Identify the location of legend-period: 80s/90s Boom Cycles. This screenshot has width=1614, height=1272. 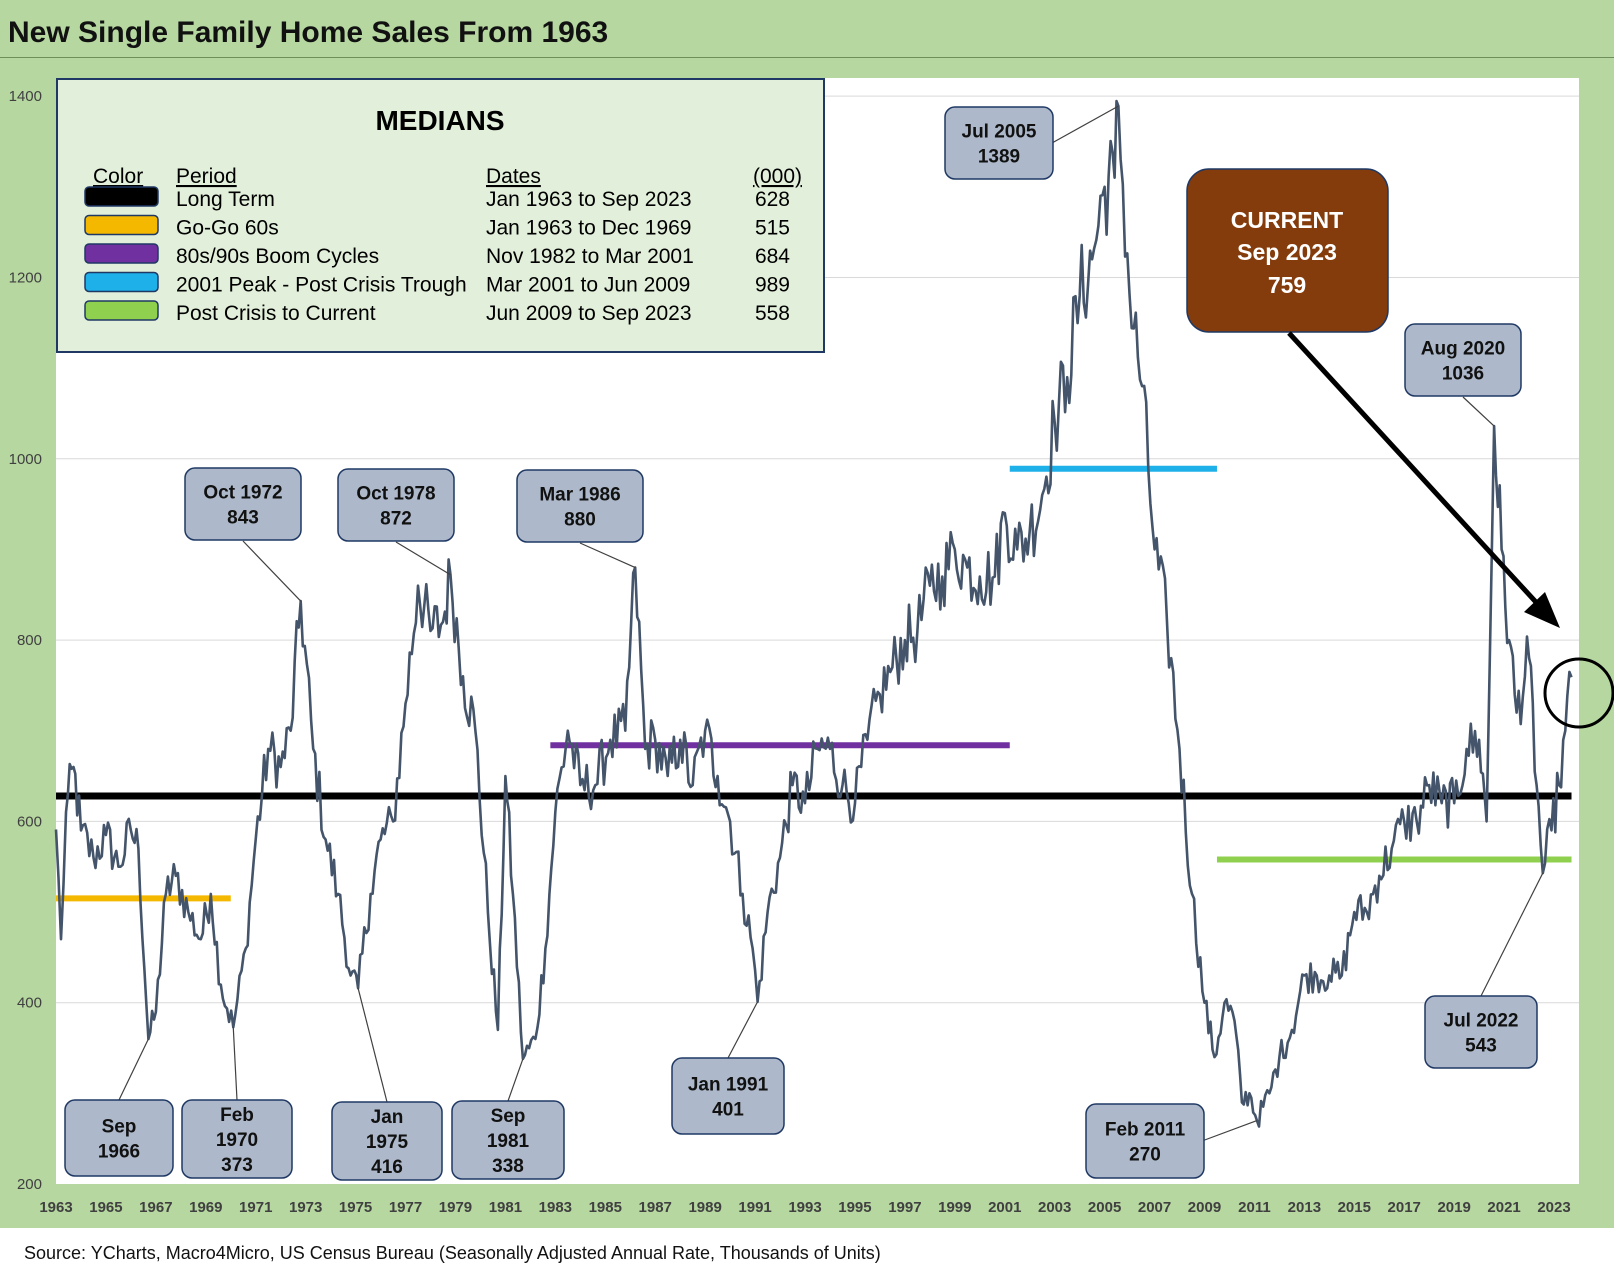
(277, 256).